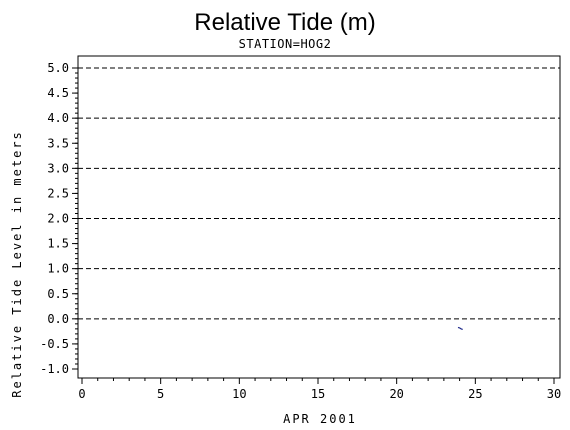 Image resolution: width=570 pixels, height=430 pixels. I want to click on chart-subtitle: STATION=HOG2, so click(285, 44).